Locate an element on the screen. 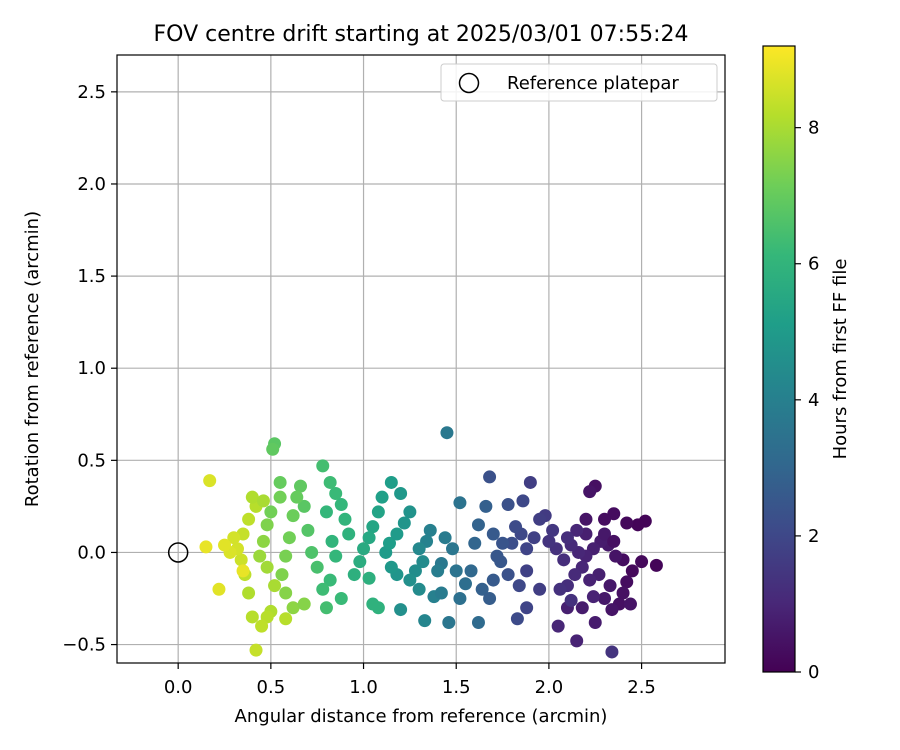 This screenshot has height=750, width=900. y-tick-label: −0.5 is located at coordinates (84, 645).